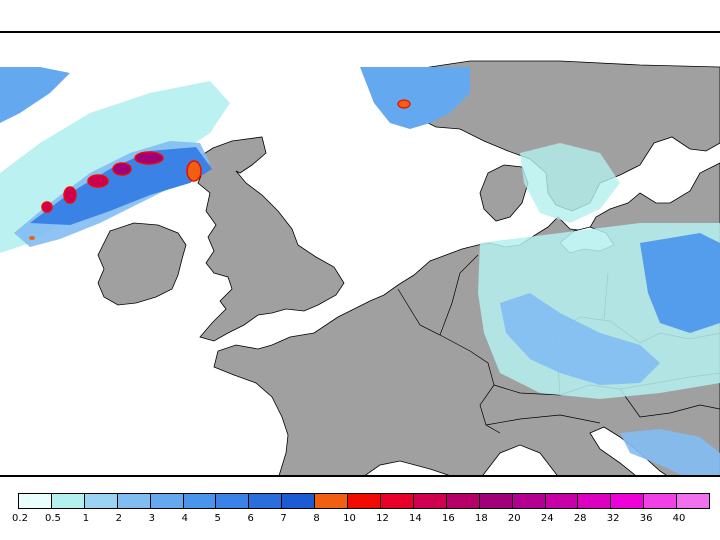  I want to click on legend-bar, so click(364, 501).